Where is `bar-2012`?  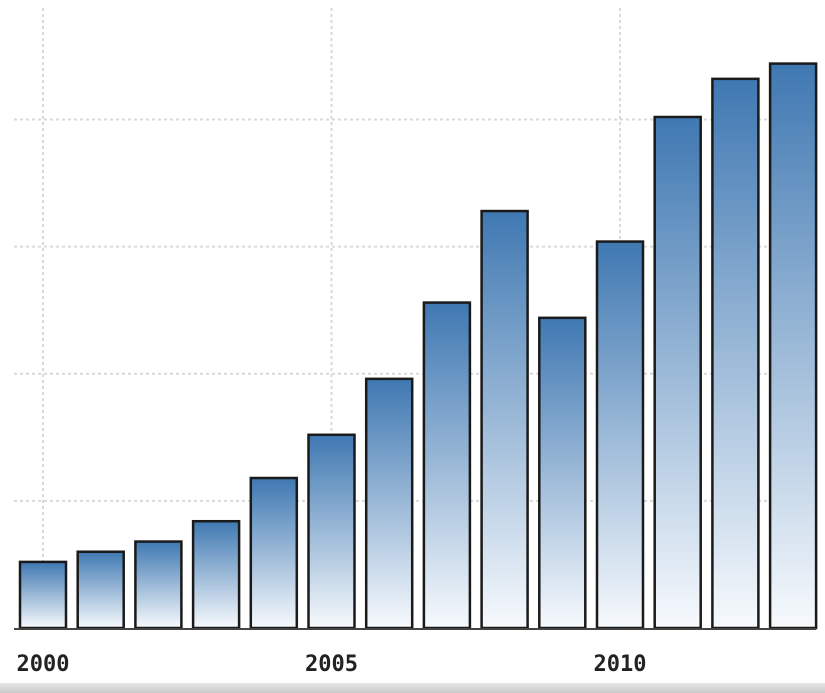
bar-2012 is located at coordinates (735, 353).